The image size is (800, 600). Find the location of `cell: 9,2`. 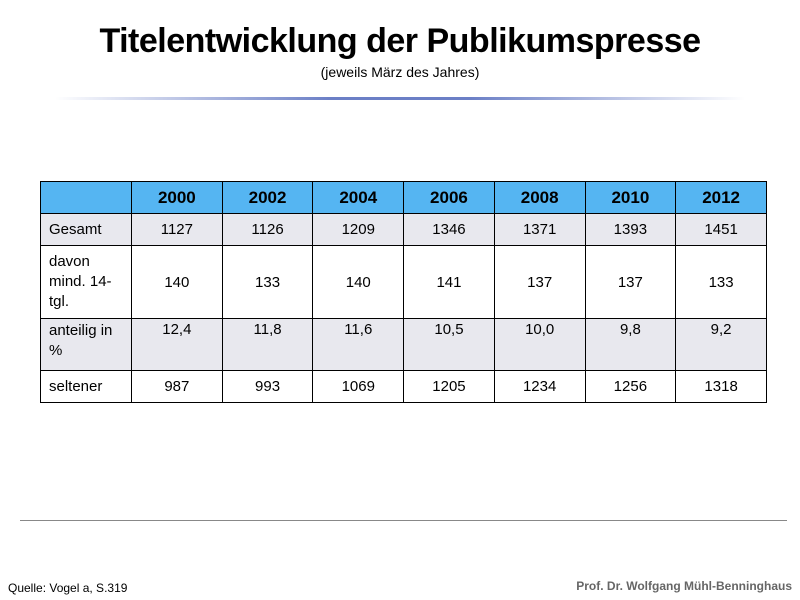

cell: 9,2 is located at coordinates (721, 344).